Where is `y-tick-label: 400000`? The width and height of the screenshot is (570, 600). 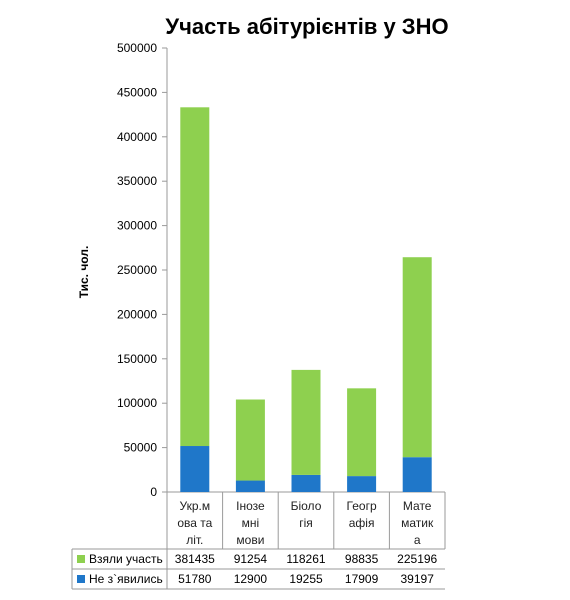
y-tick-label: 400000 is located at coordinates (137, 137).